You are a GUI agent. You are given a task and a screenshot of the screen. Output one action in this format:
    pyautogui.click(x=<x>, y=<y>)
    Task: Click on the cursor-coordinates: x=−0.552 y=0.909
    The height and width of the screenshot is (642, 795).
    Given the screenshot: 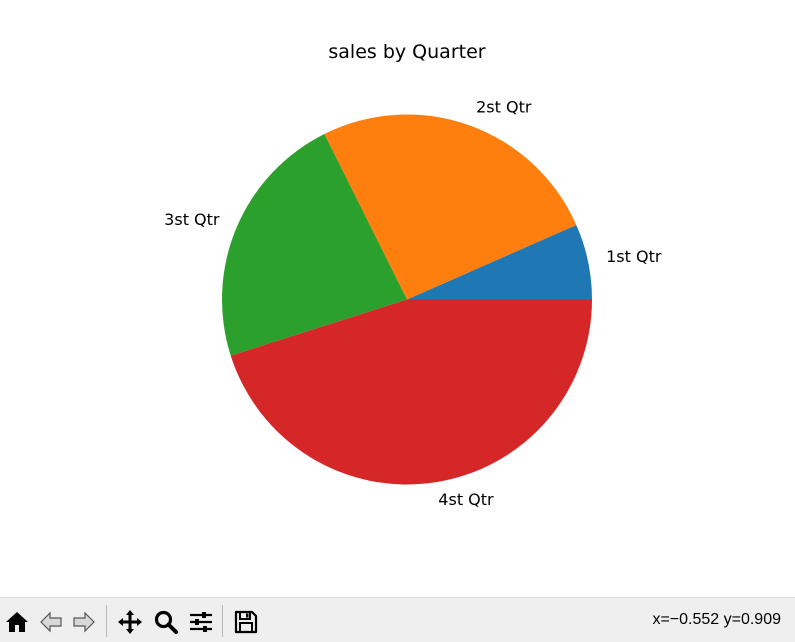 What is the action you would take?
    pyautogui.click(x=716, y=619)
    